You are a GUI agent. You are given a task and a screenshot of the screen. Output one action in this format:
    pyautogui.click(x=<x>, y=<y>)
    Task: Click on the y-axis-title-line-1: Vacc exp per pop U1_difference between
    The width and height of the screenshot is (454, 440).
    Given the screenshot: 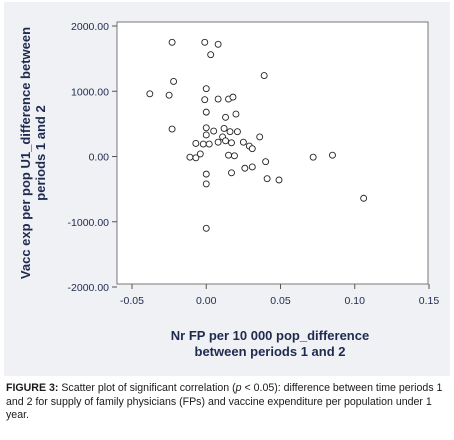 What is the action you would take?
    pyautogui.click(x=25, y=153)
    